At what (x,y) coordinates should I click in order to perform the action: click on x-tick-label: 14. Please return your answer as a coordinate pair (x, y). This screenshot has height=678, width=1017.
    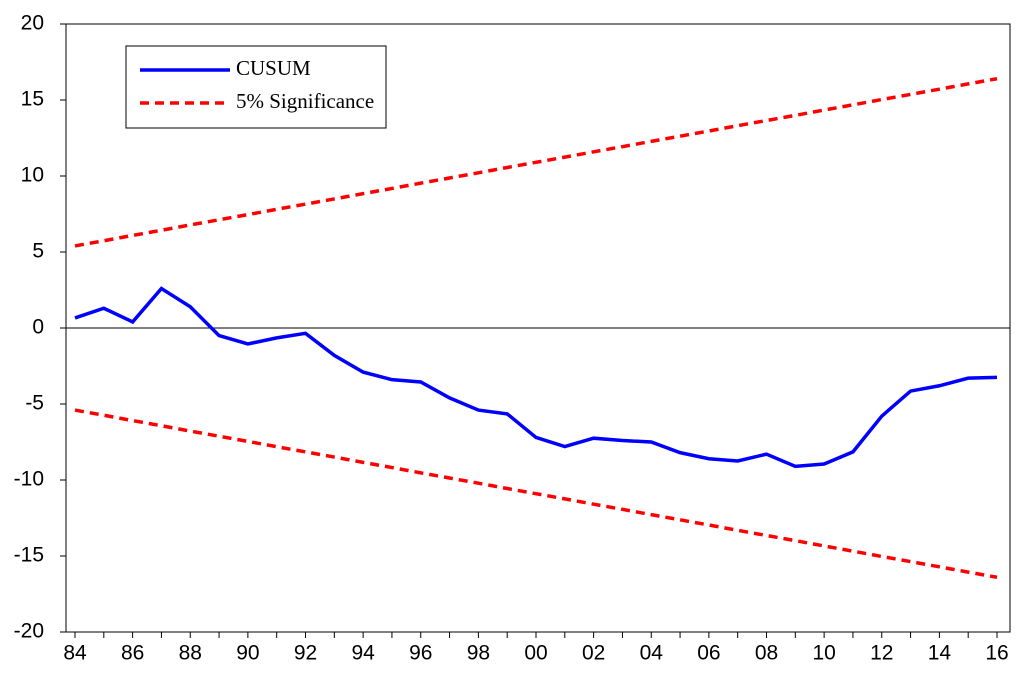
    Looking at the image, I should click on (940, 653).